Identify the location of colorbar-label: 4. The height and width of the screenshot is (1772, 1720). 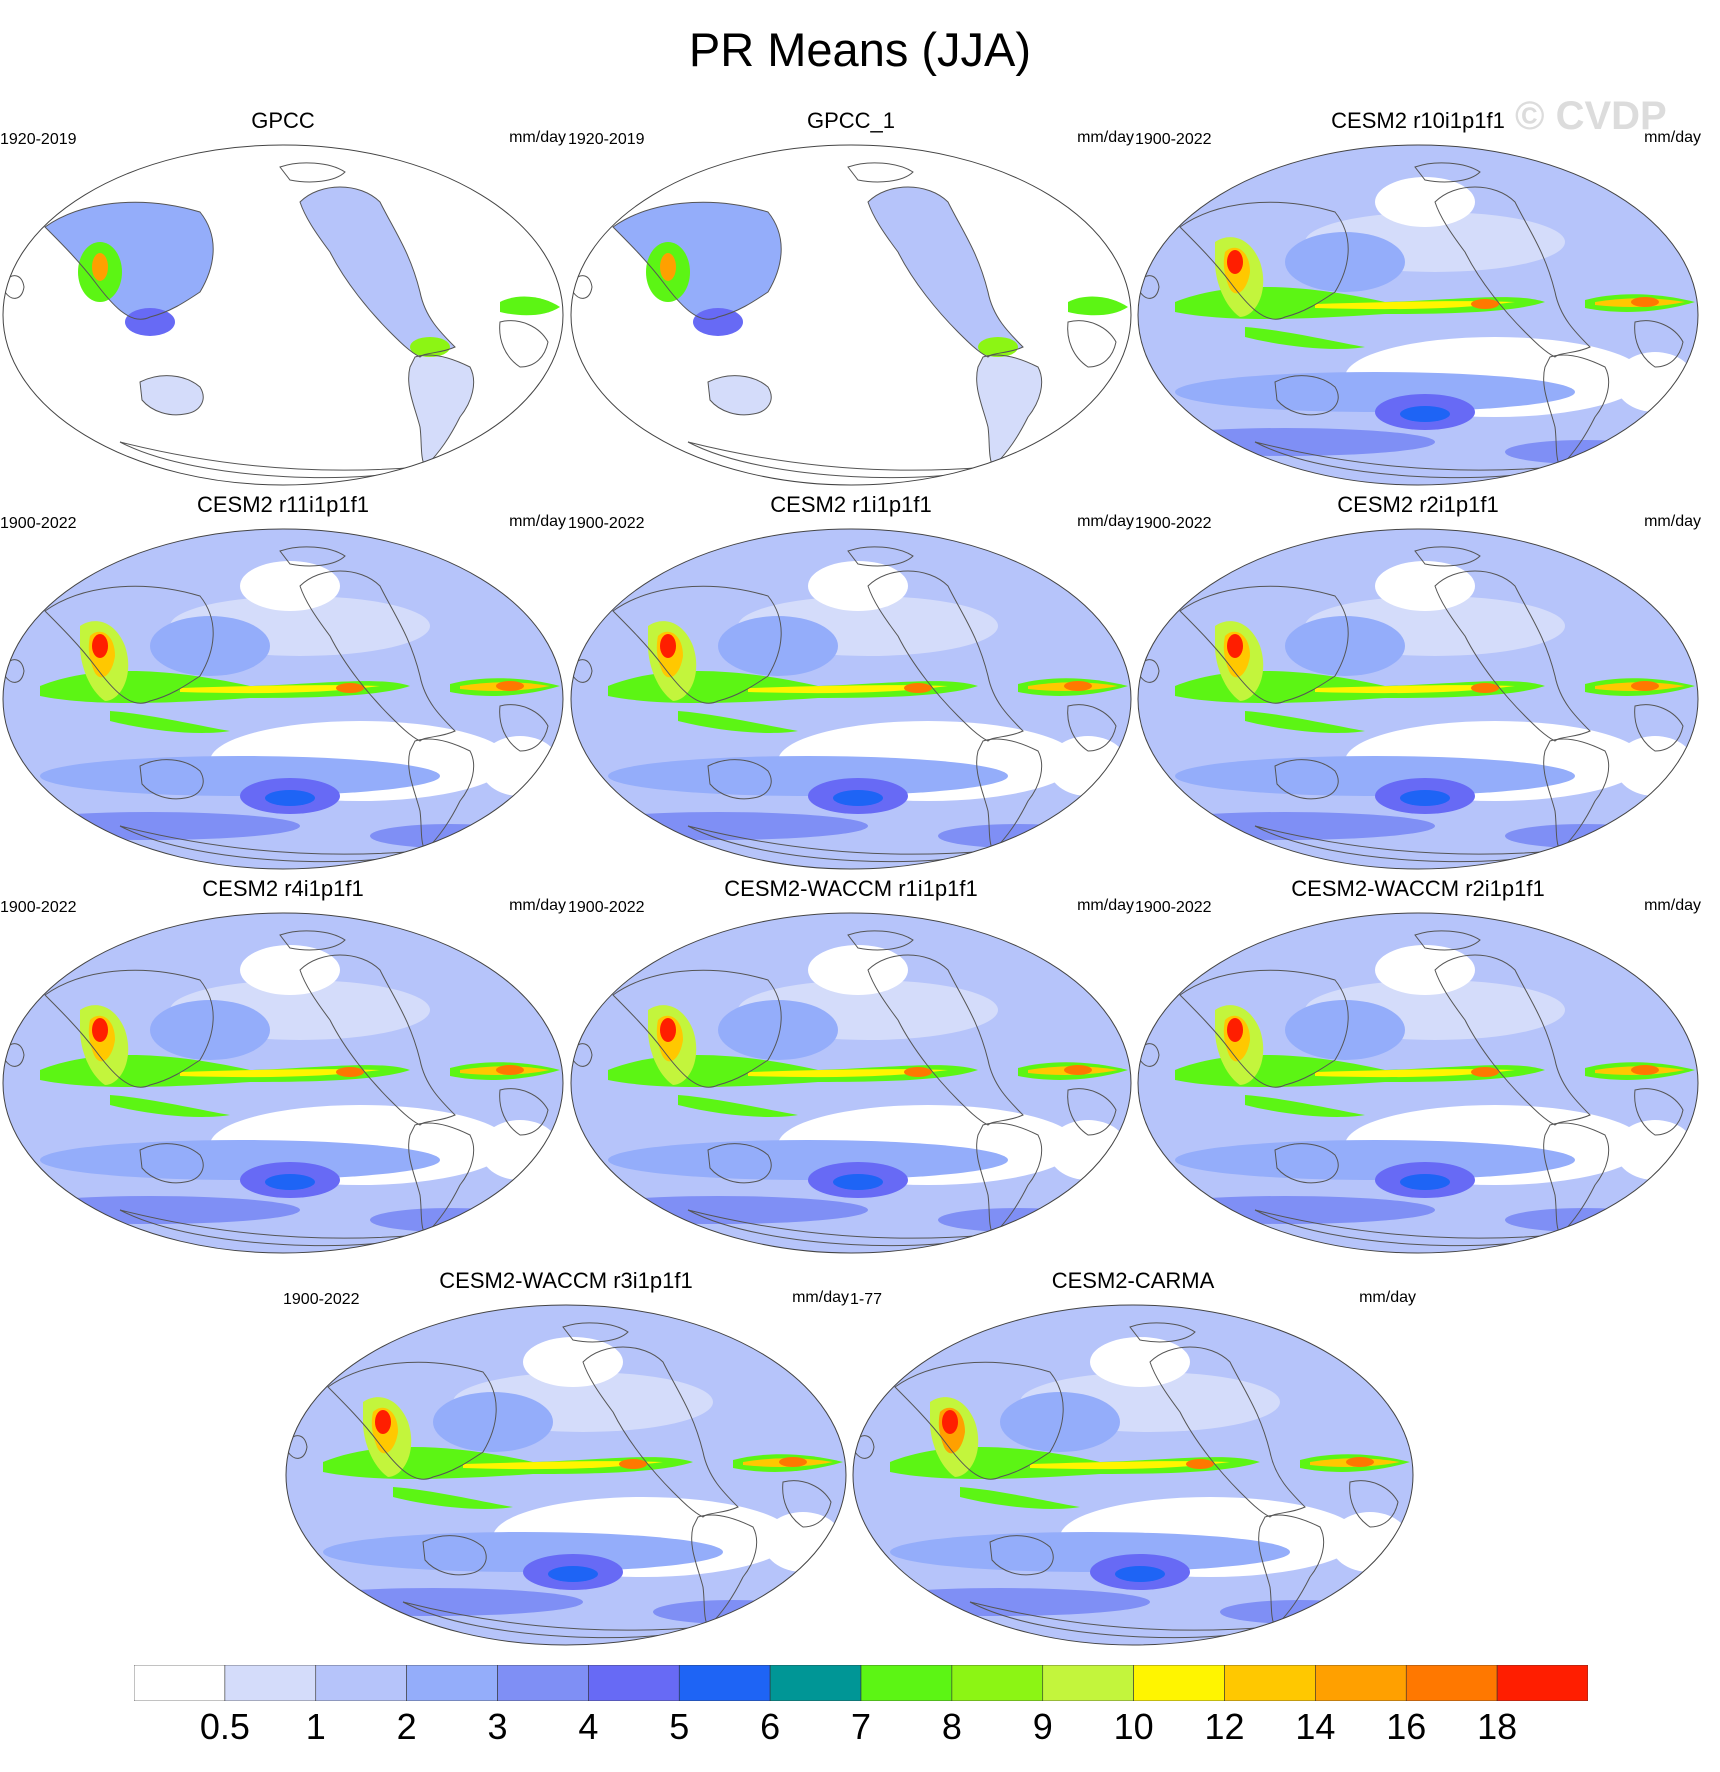
(588, 1726).